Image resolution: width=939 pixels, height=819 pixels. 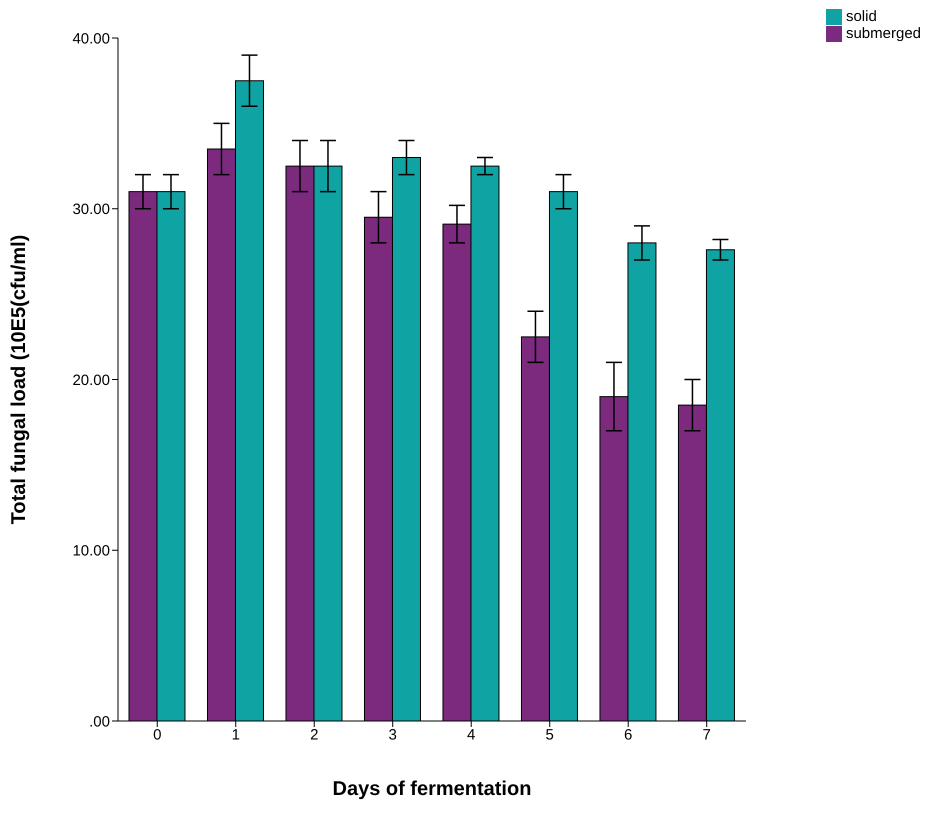 I want to click on y-tick-label: 30.00, so click(x=91, y=209).